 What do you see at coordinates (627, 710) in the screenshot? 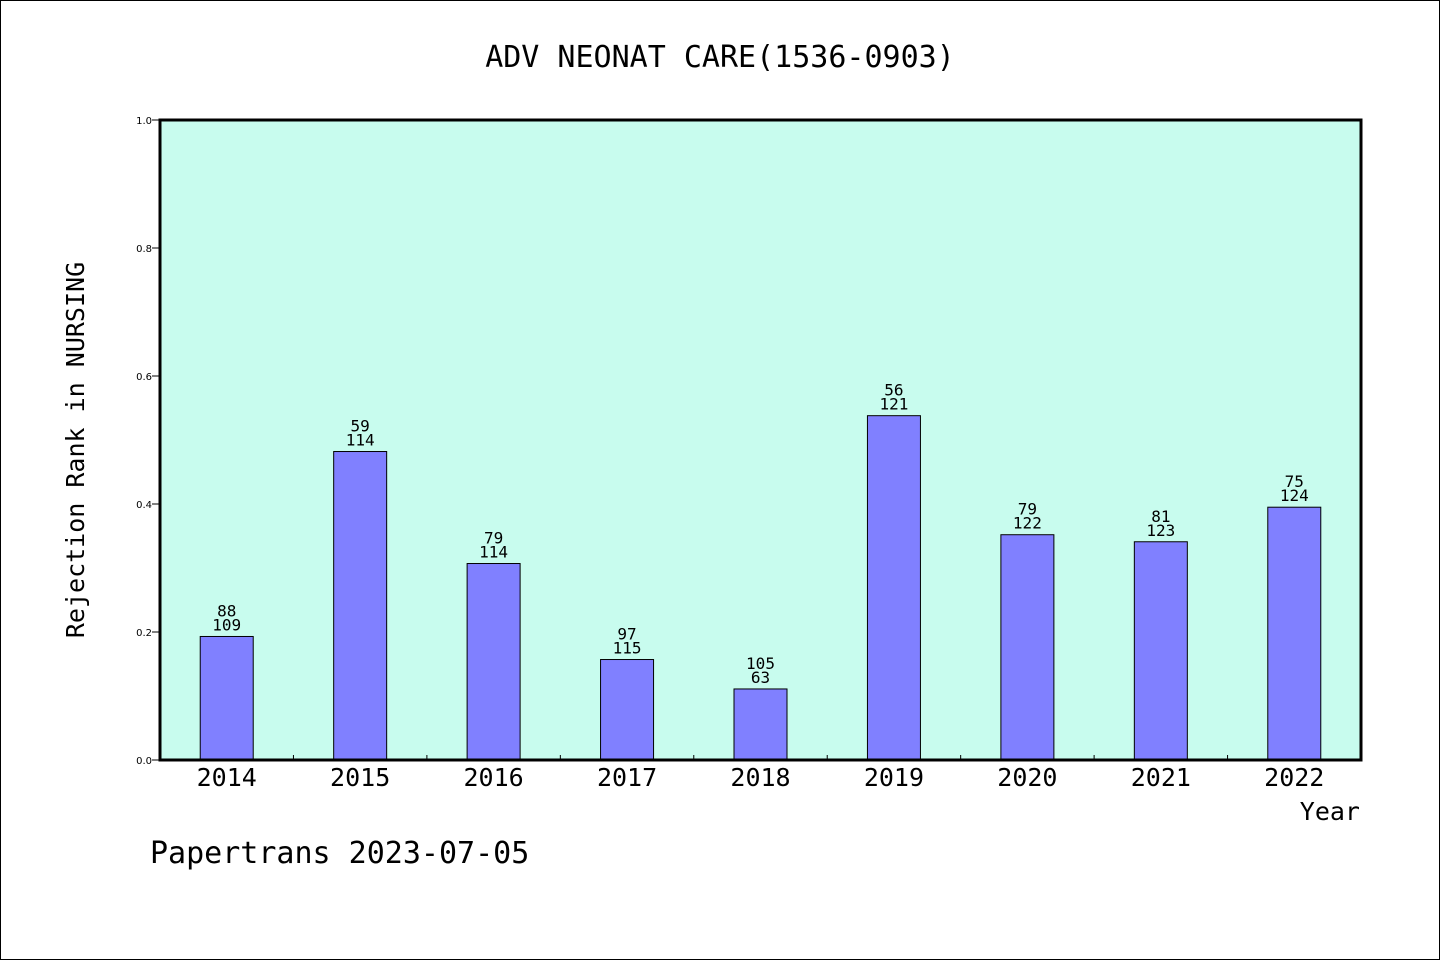
I see `bar-2017` at bounding box center [627, 710].